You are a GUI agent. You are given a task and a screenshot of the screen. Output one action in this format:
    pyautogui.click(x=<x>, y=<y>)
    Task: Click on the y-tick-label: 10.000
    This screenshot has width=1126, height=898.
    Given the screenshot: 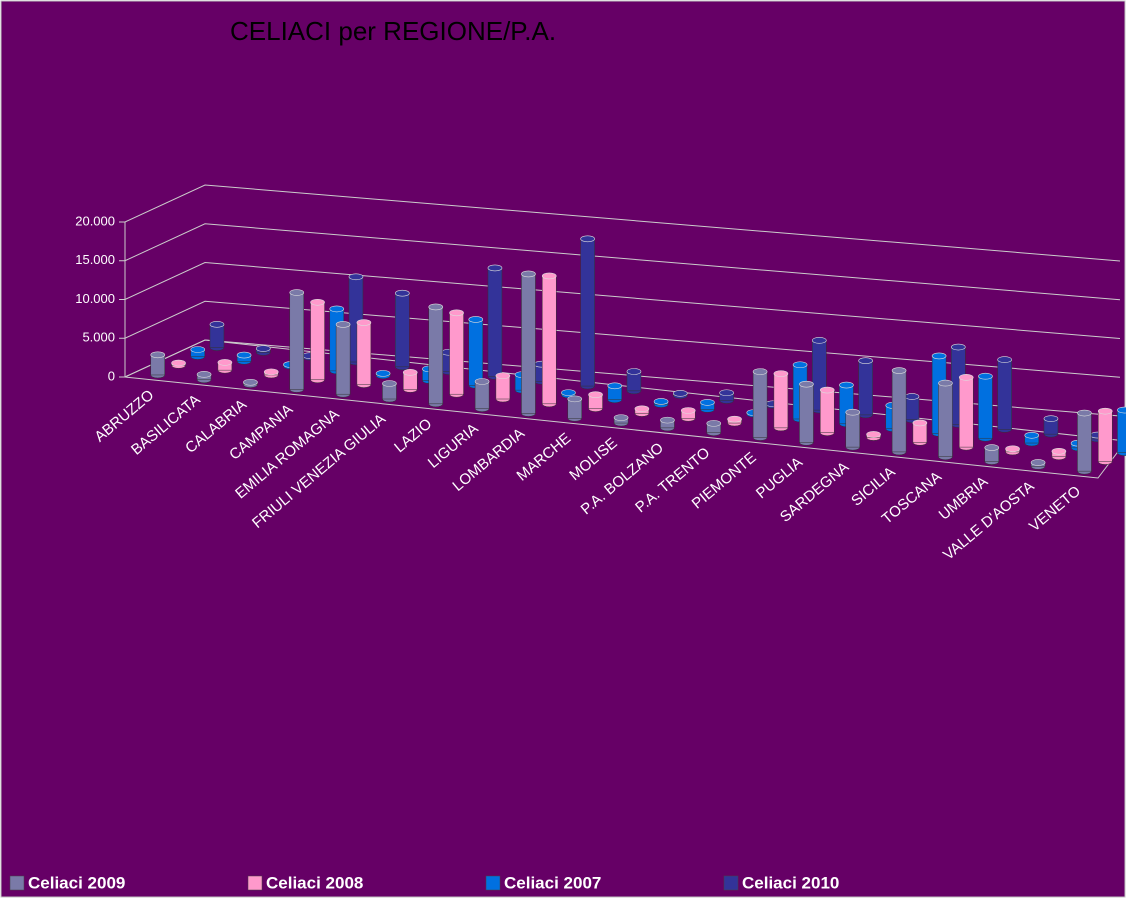 What is the action you would take?
    pyautogui.click(x=95, y=298)
    